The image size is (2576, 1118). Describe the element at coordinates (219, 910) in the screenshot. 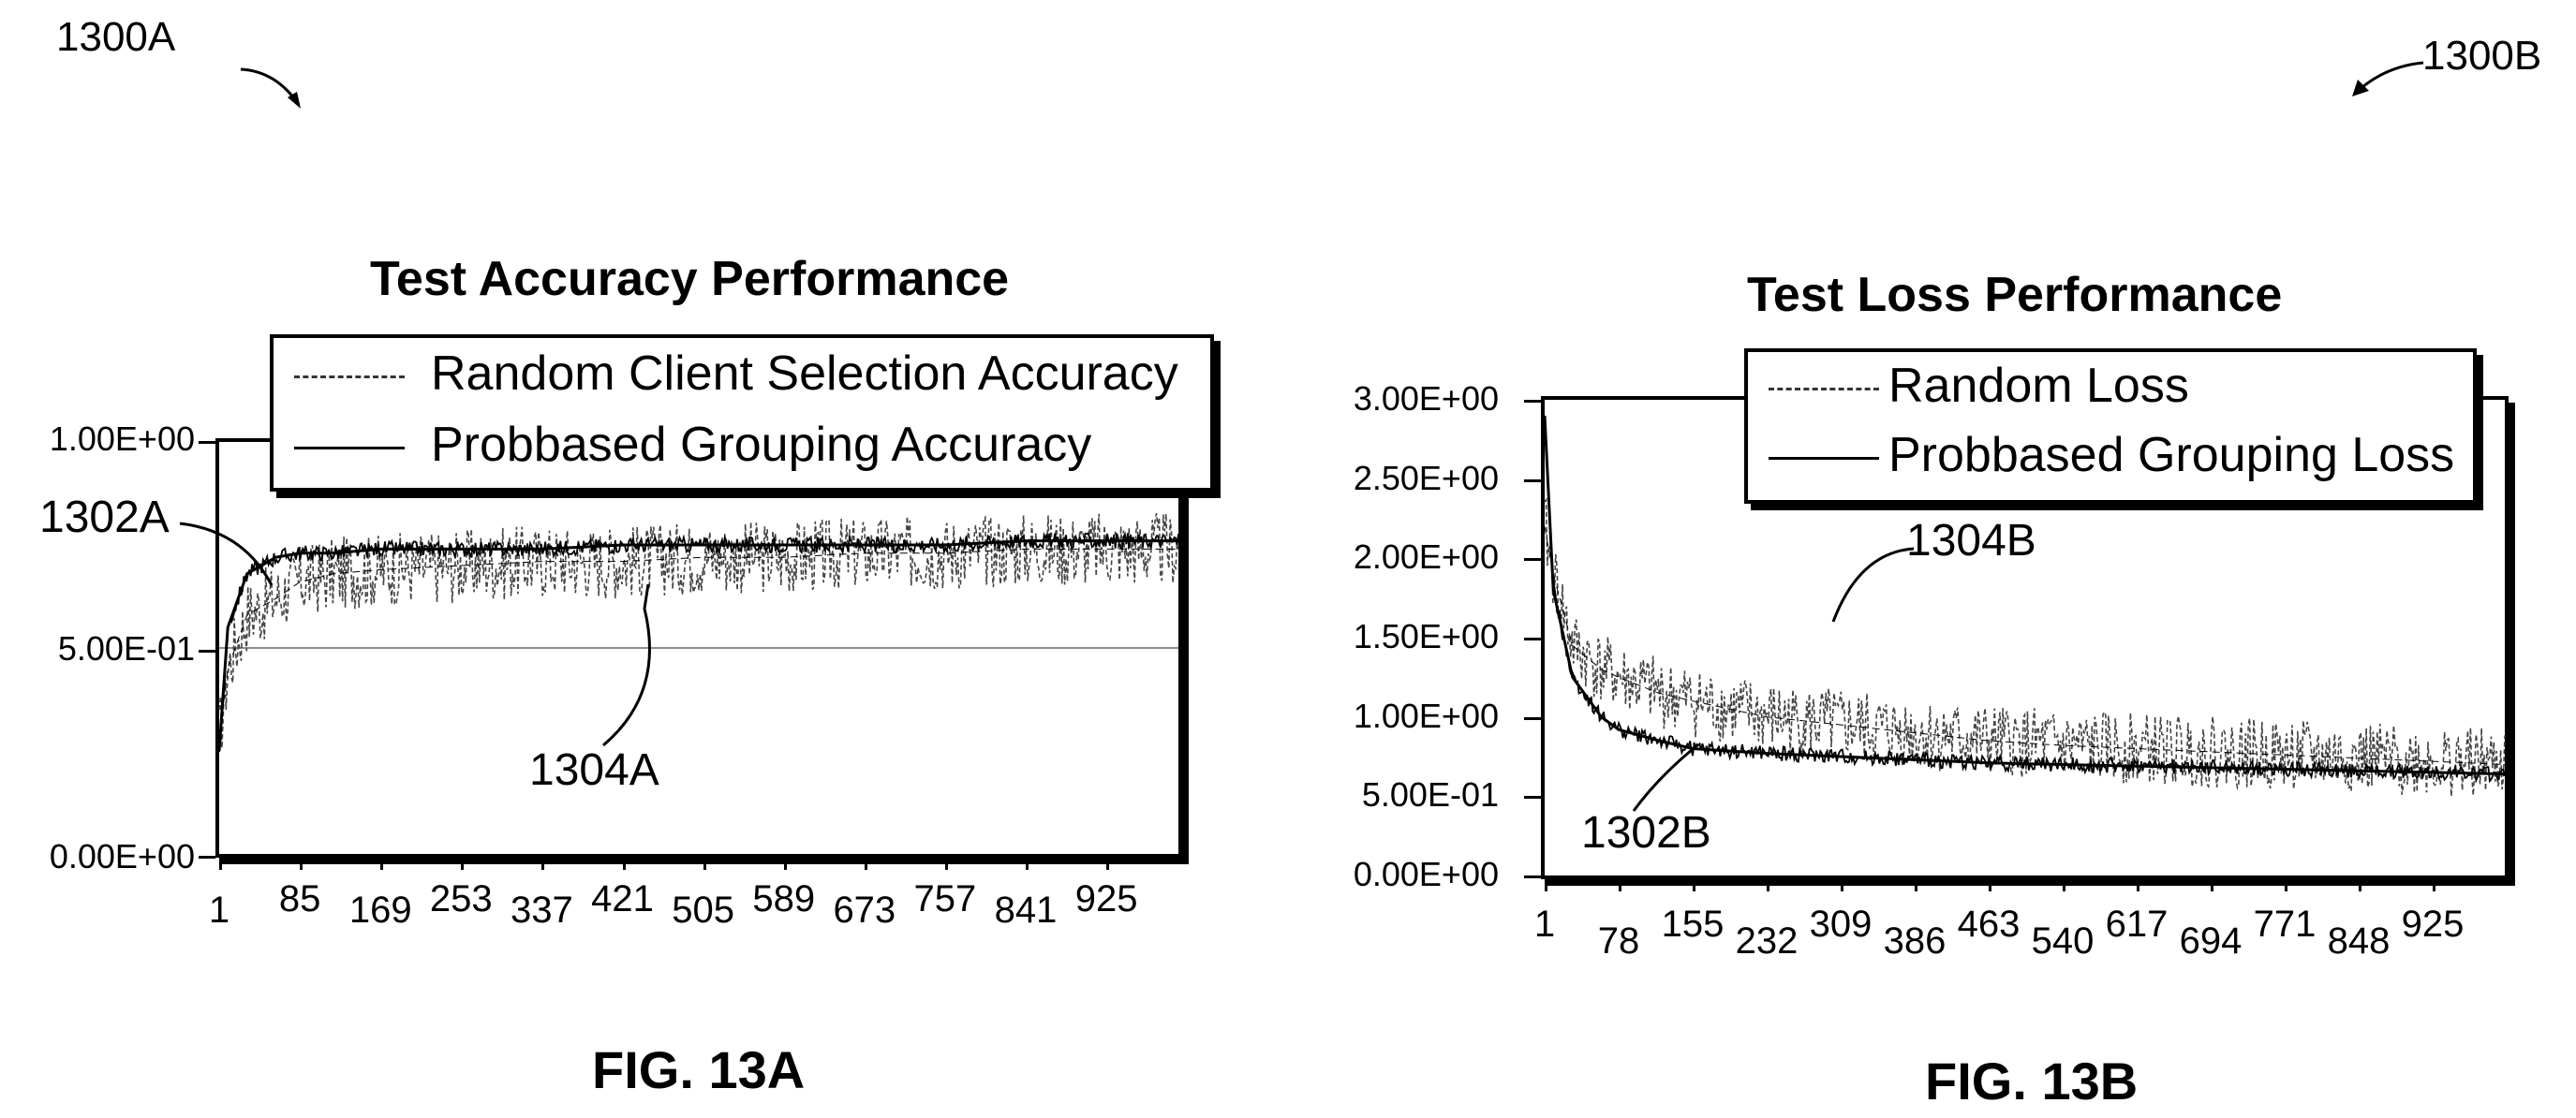

I see `chart-a-x-tick-label: 1` at that location.